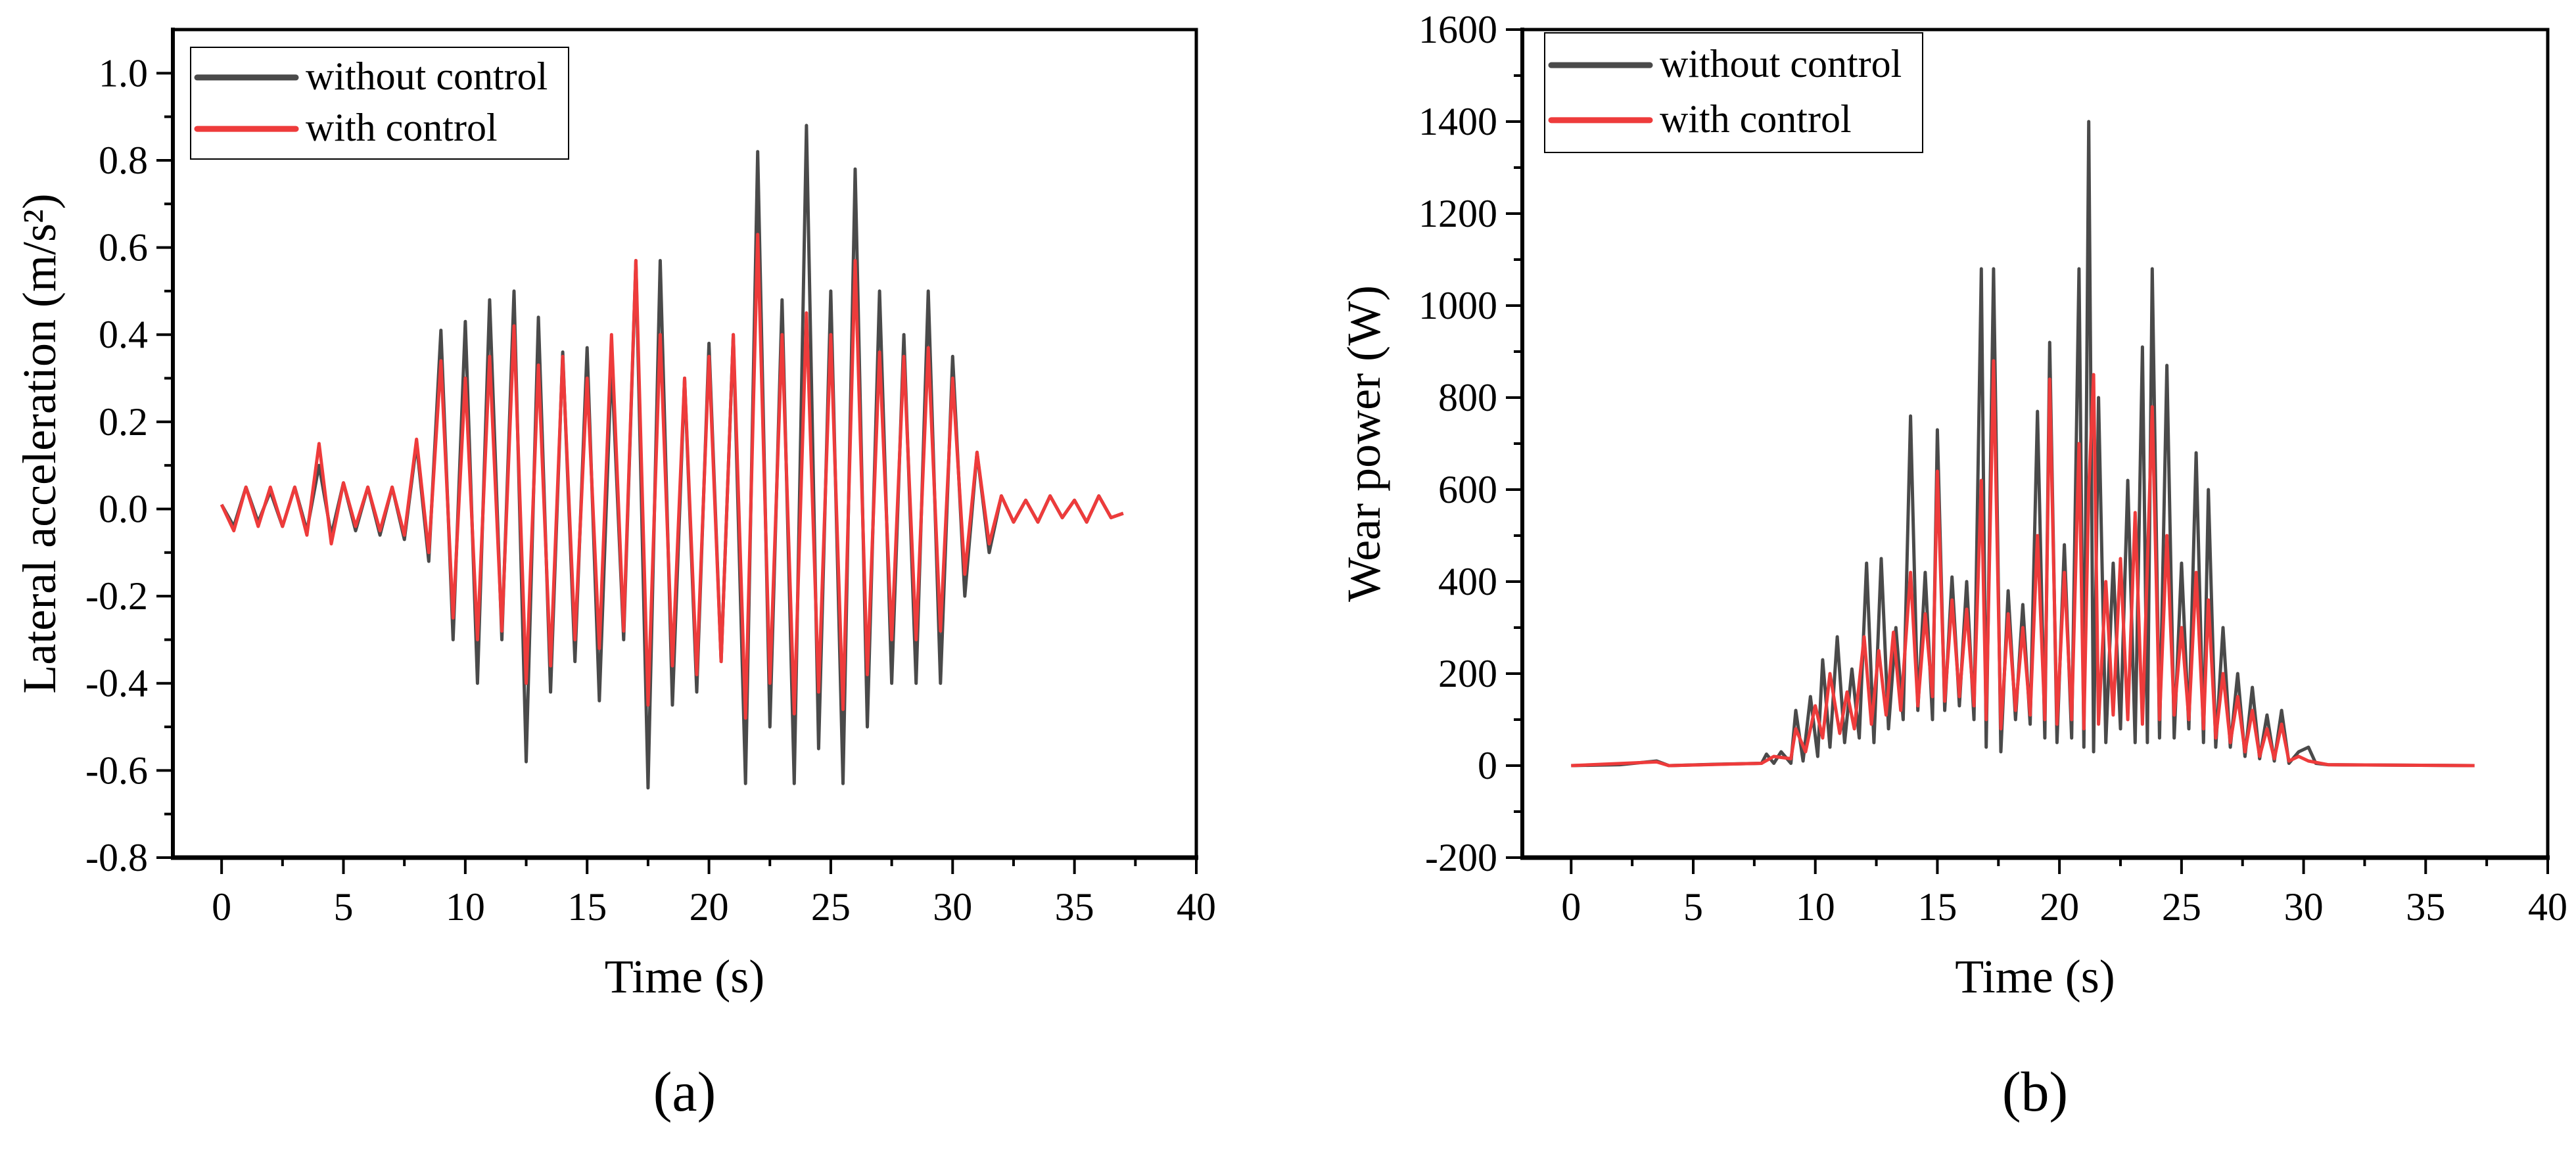 This screenshot has height=1154, width=2576. What do you see at coordinates (123, 73) in the screenshot?
I see `y-tick-label: 1.0` at bounding box center [123, 73].